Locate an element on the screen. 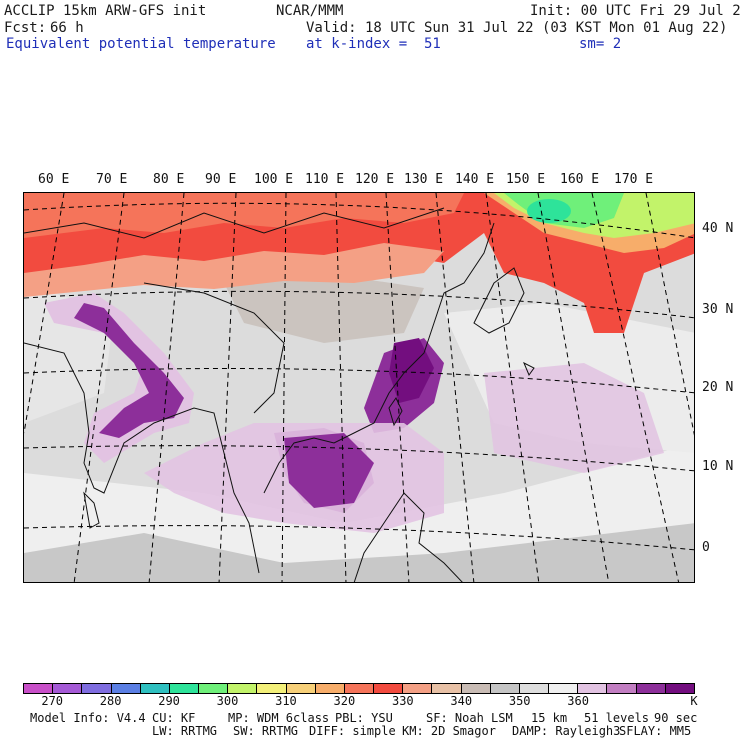 This screenshot has width=740, height=740. lat-label: 30 N is located at coordinates (718, 309).